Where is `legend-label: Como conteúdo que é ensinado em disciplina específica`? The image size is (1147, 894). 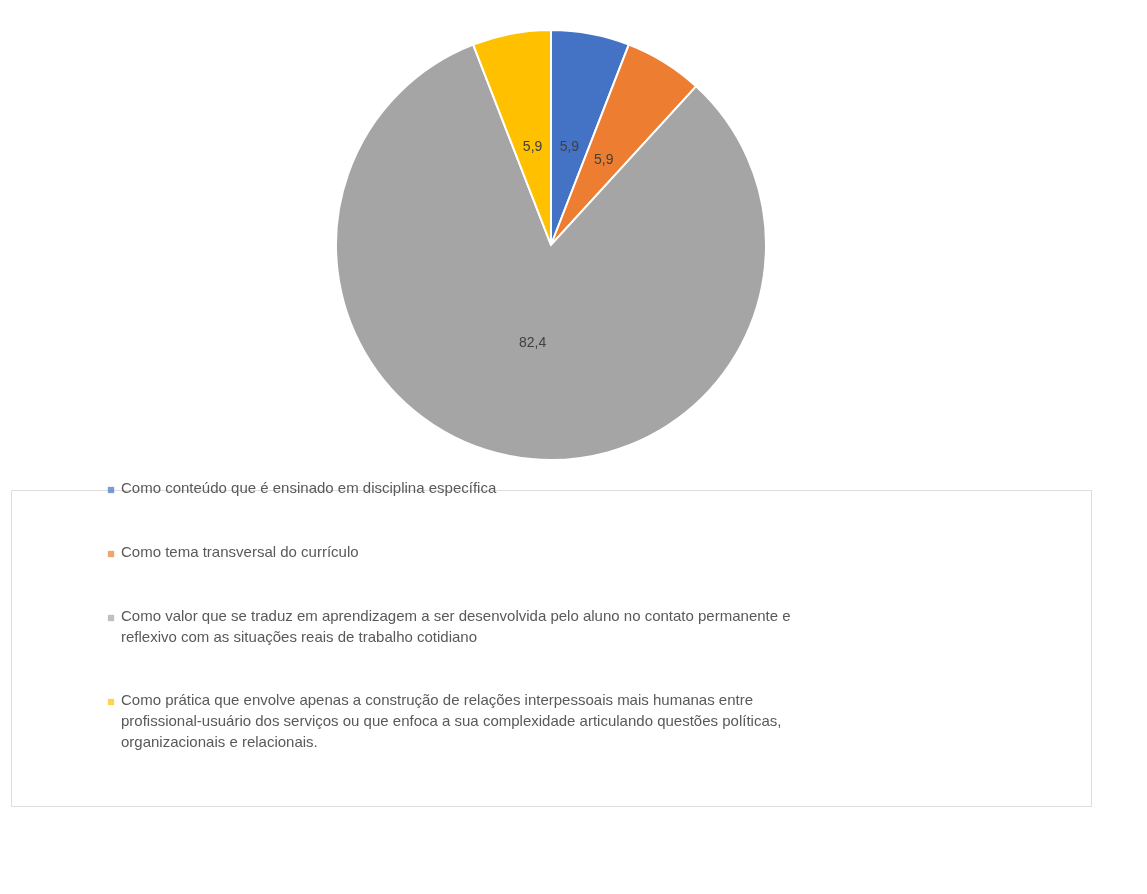 legend-label: Como conteúdo que é ensinado em disciplina específica is located at coordinates (309, 487).